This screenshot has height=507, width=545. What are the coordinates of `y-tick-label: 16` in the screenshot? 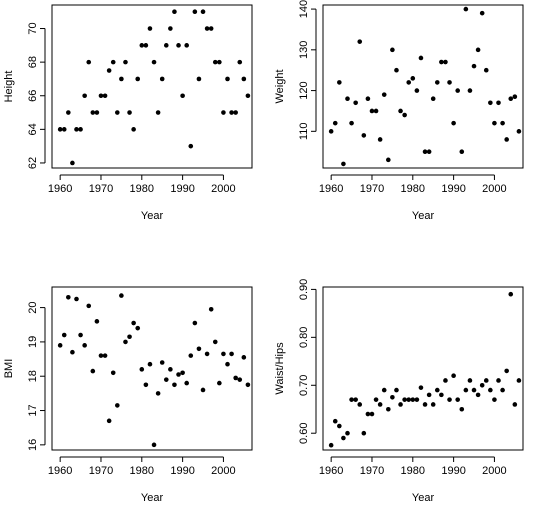 It's located at (33, 445).